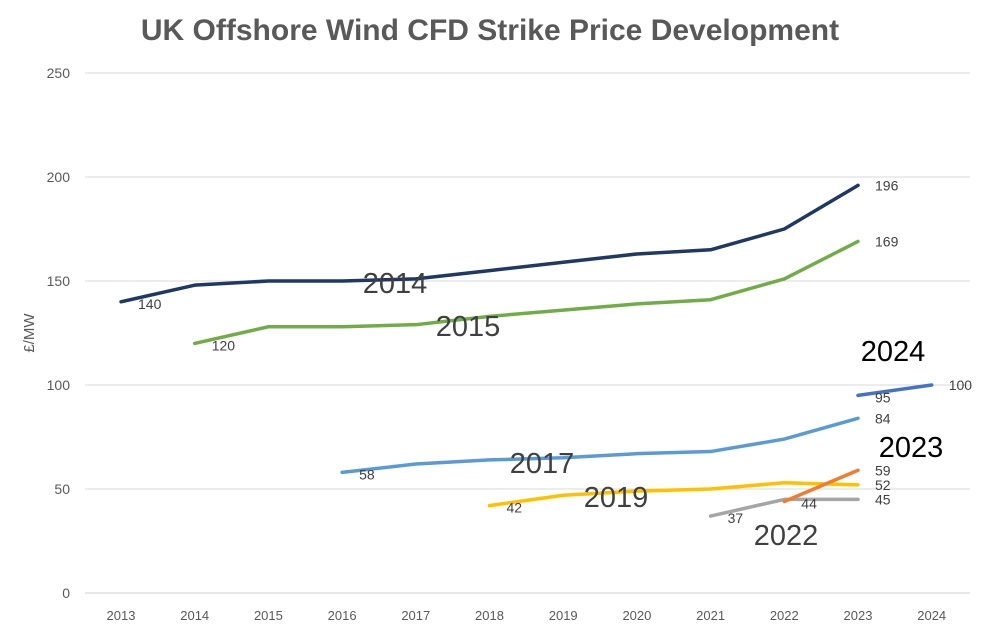 The height and width of the screenshot is (641, 986). Describe the element at coordinates (786, 536) in the screenshot. I see `series-name-label: 2022` at that location.